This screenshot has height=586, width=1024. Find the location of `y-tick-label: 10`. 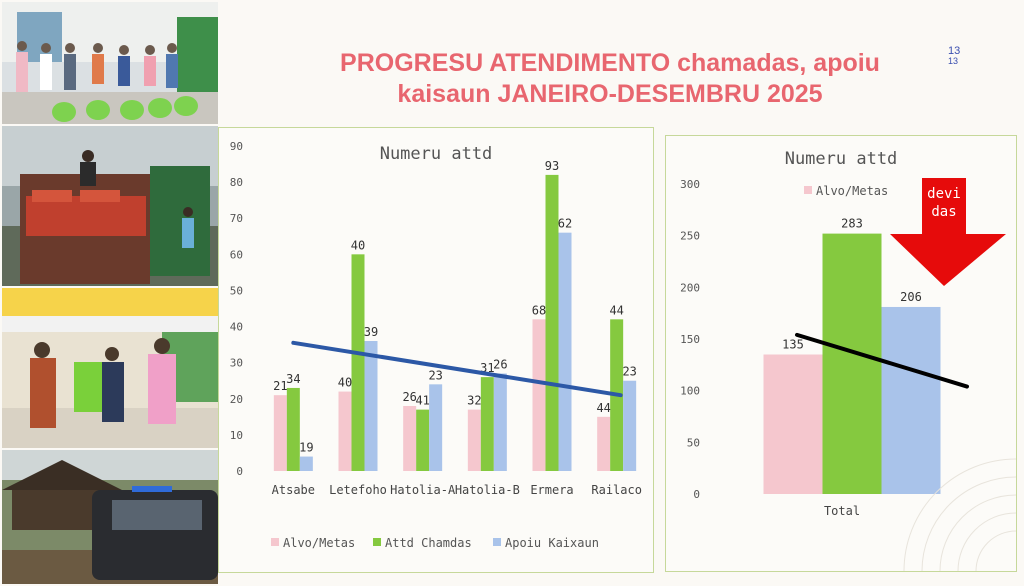

y-tick-label: 10 is located at coordinates (236, 435).